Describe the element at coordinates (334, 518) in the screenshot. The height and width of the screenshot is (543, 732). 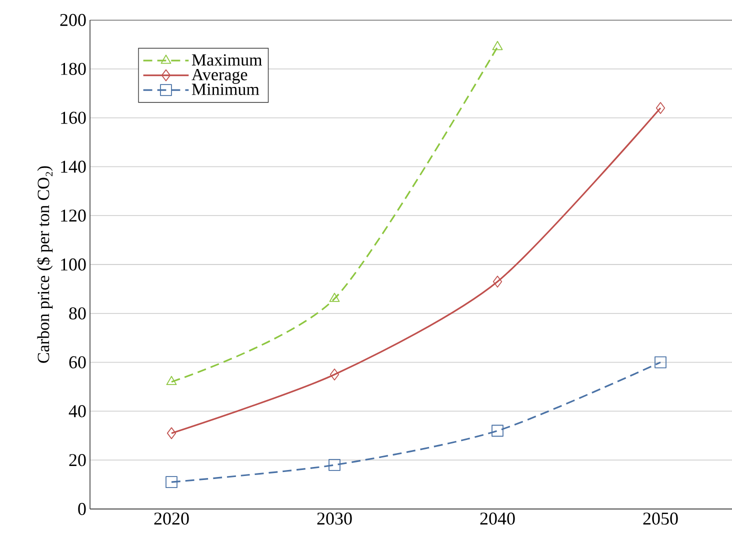
I see `x-tick-label: 2030` at that location.